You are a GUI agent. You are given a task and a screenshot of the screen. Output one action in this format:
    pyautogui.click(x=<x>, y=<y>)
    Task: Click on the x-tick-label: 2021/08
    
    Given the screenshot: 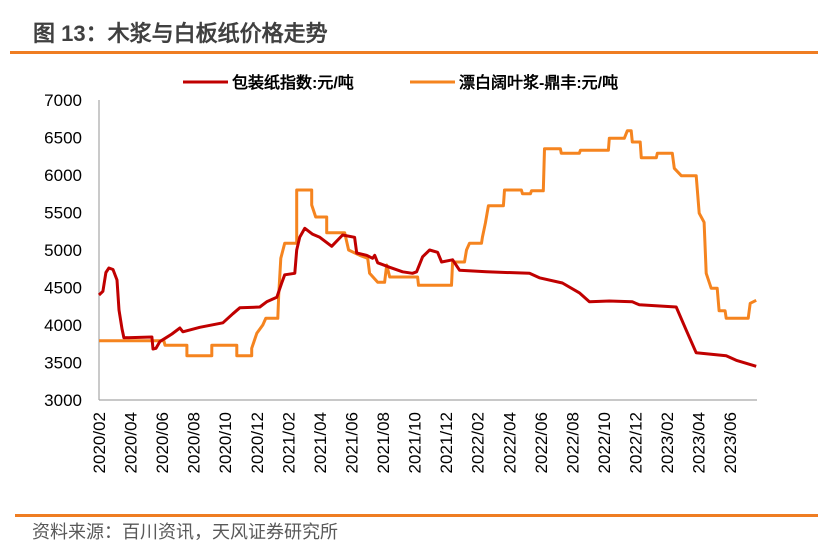 What is the action you would take?
    pyautogui.click(x=383, y=442)
    